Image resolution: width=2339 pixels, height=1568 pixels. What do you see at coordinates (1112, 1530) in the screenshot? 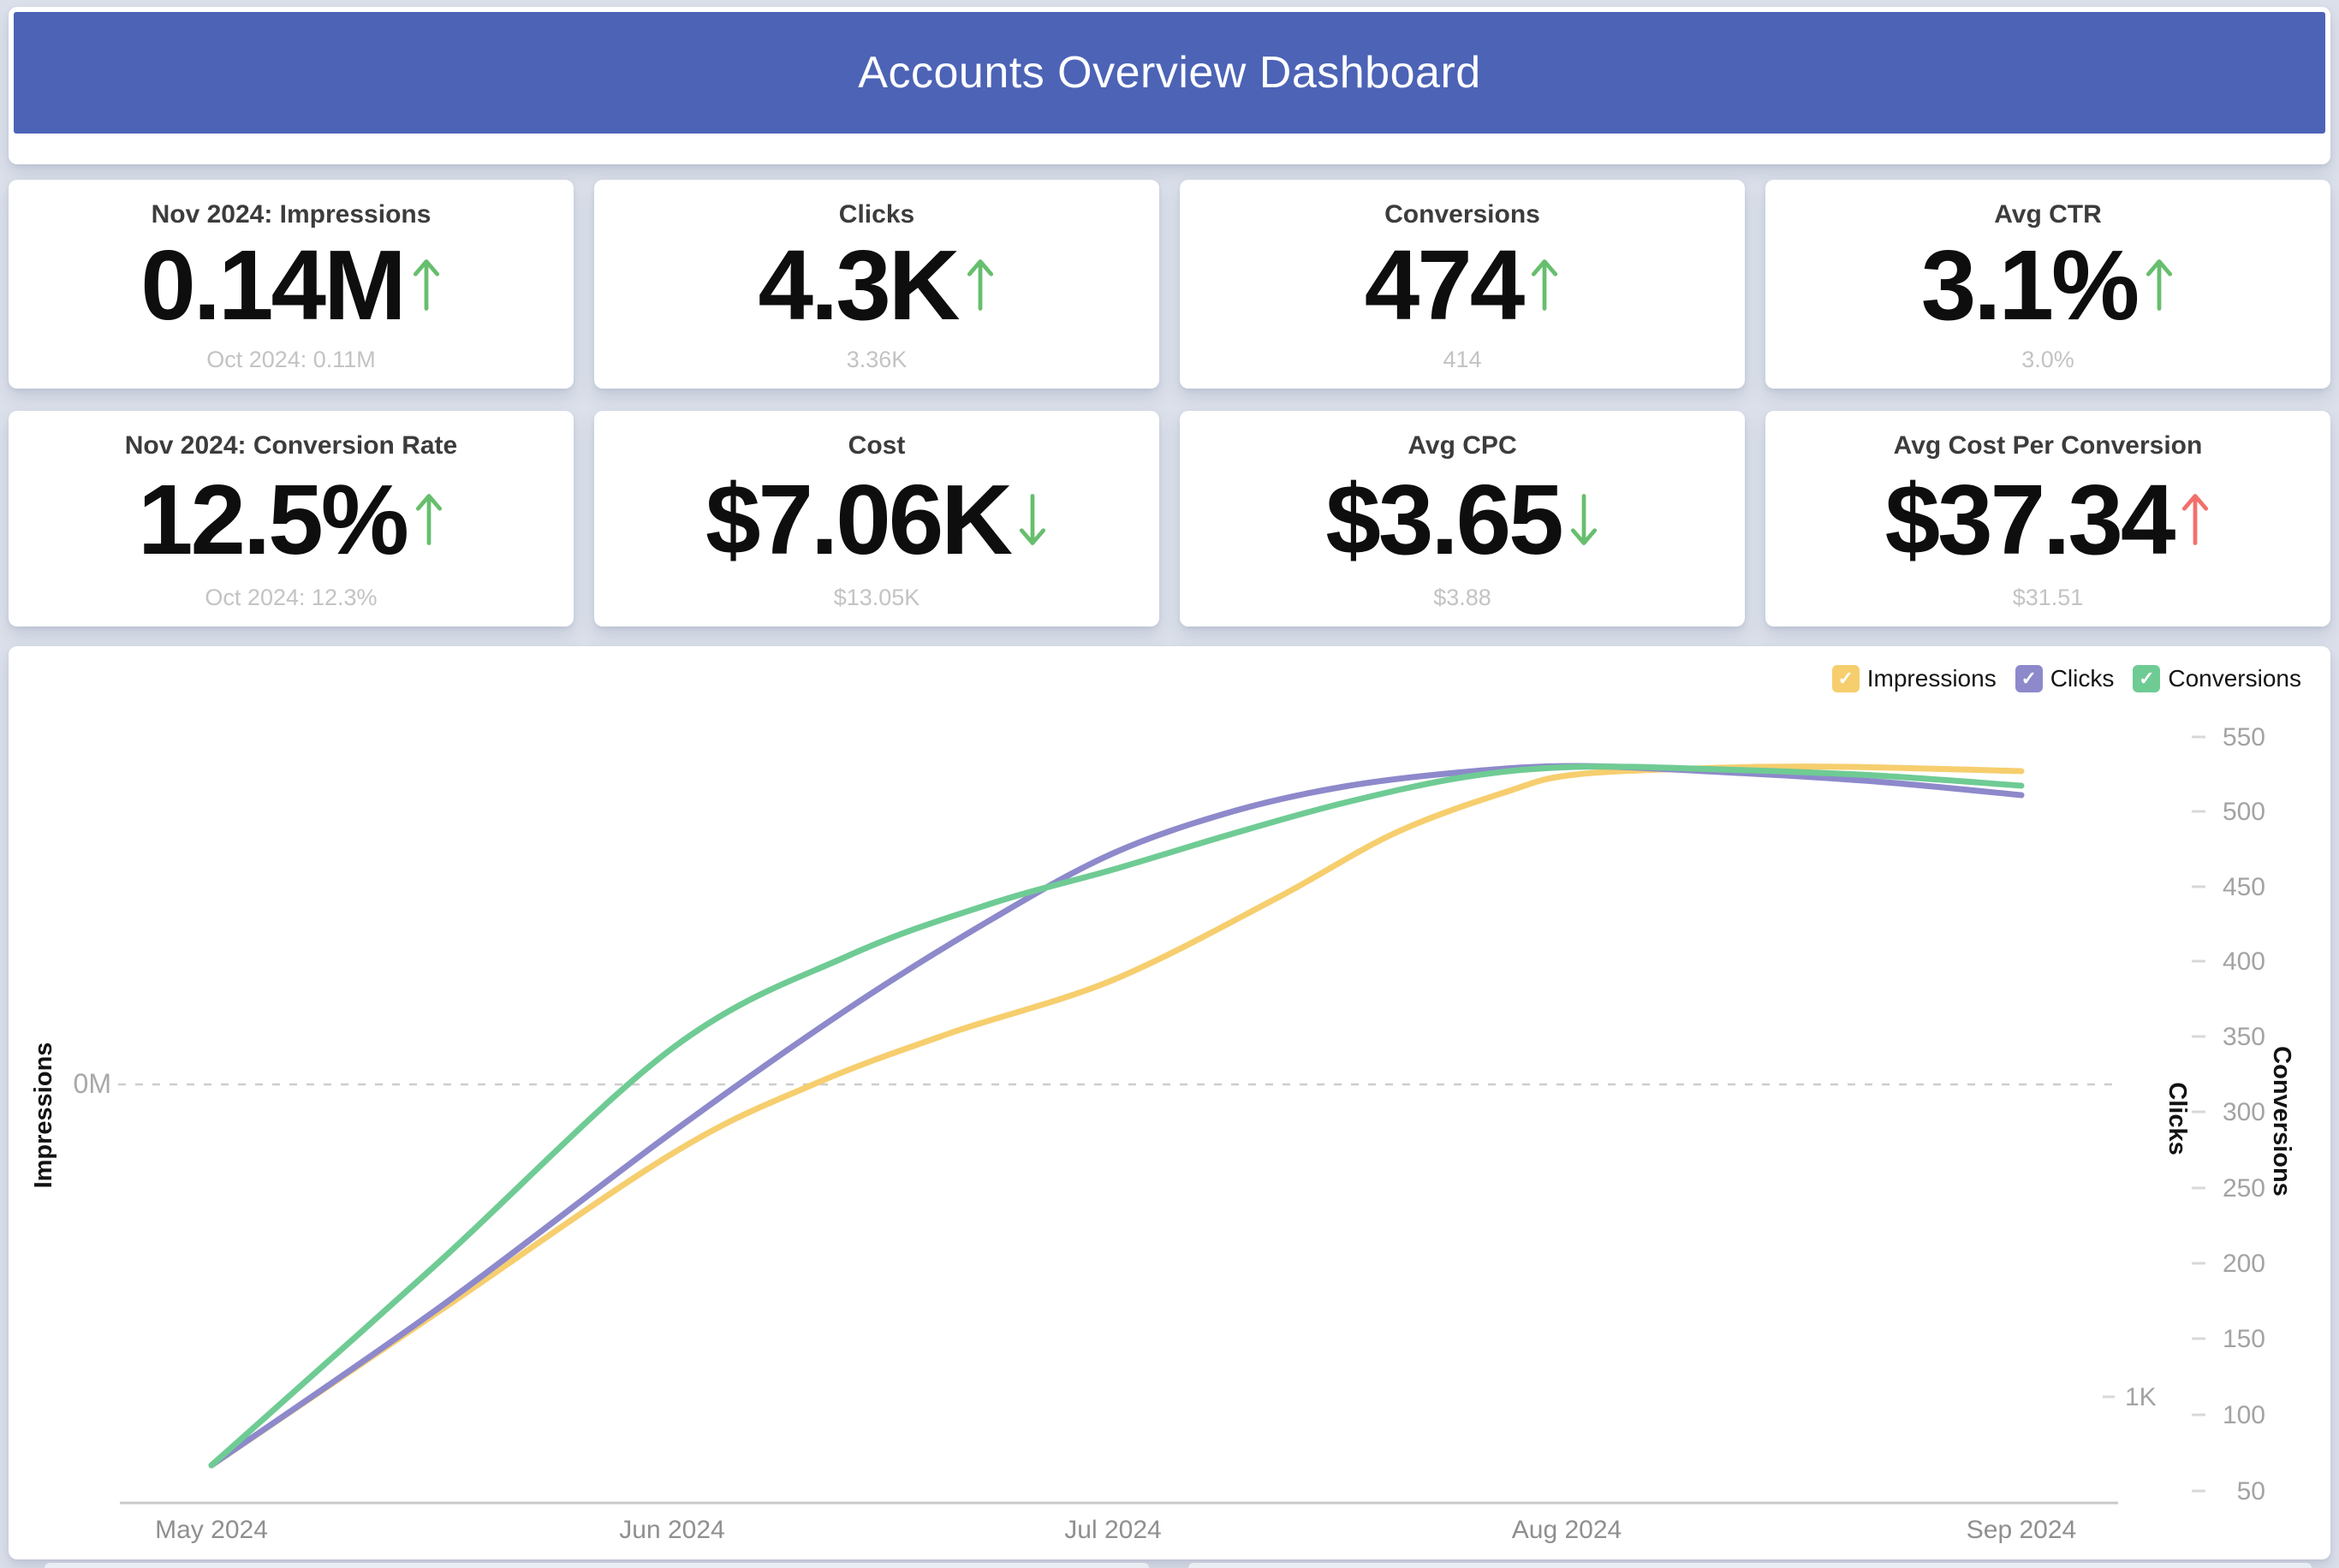
I see `x-axis-label: Jul 2024` at bounding box center [1112, 1530].